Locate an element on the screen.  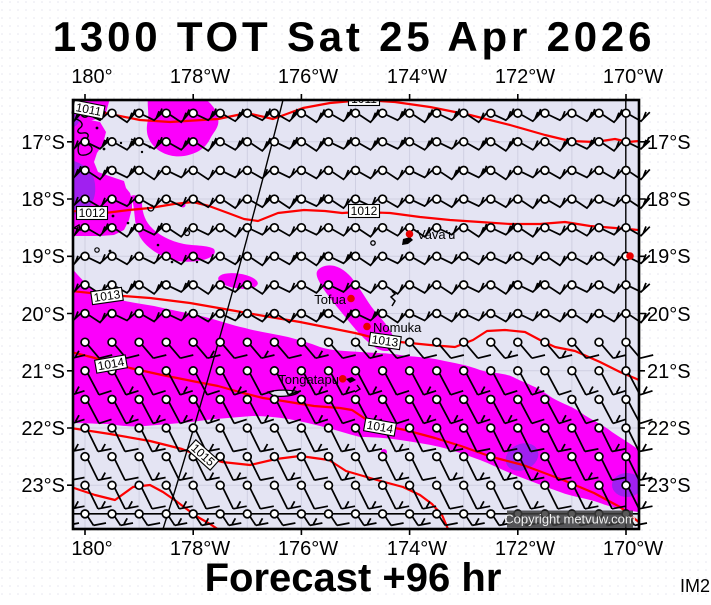
svg-text: IM2 is located at coordinates (695, 586).